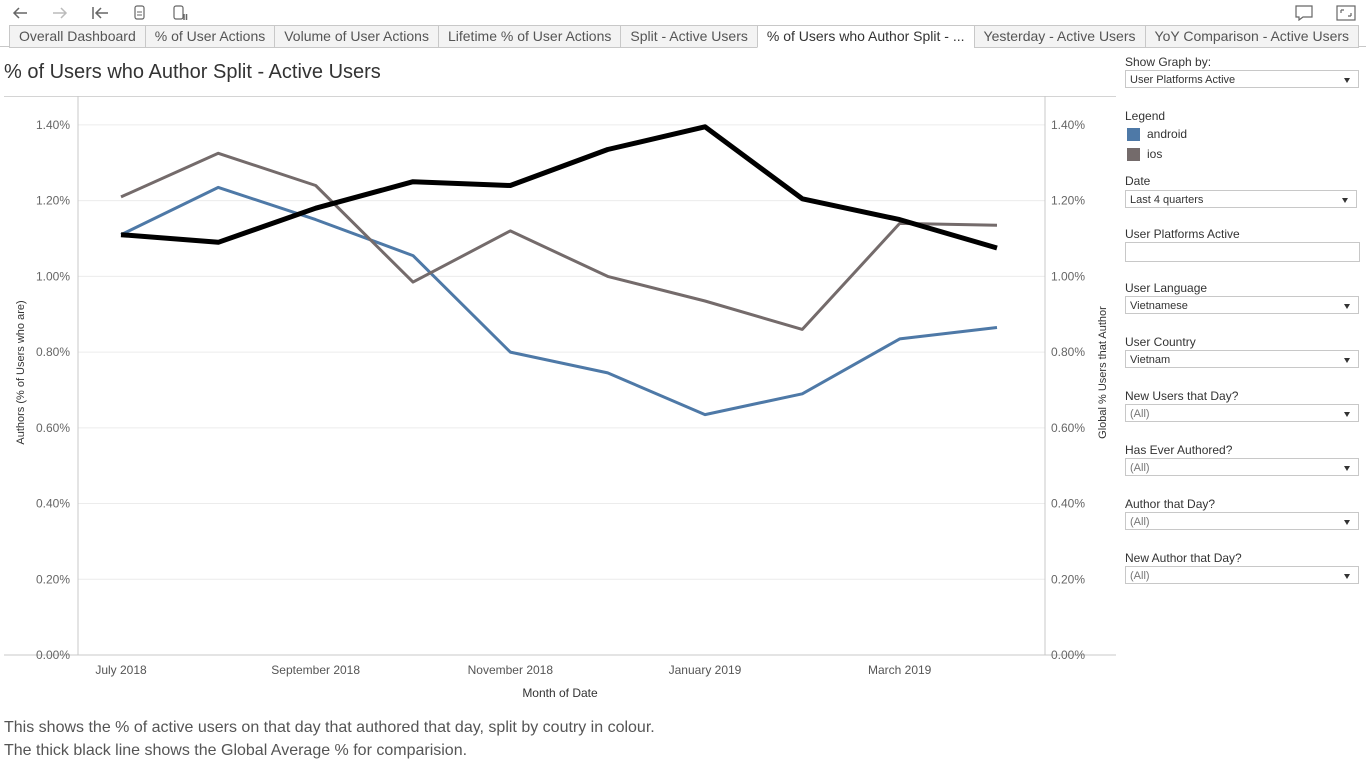 The image size is (1366, 768). I want to click on show-graph-by-label: Show Graph by:, so click(1168, 62).